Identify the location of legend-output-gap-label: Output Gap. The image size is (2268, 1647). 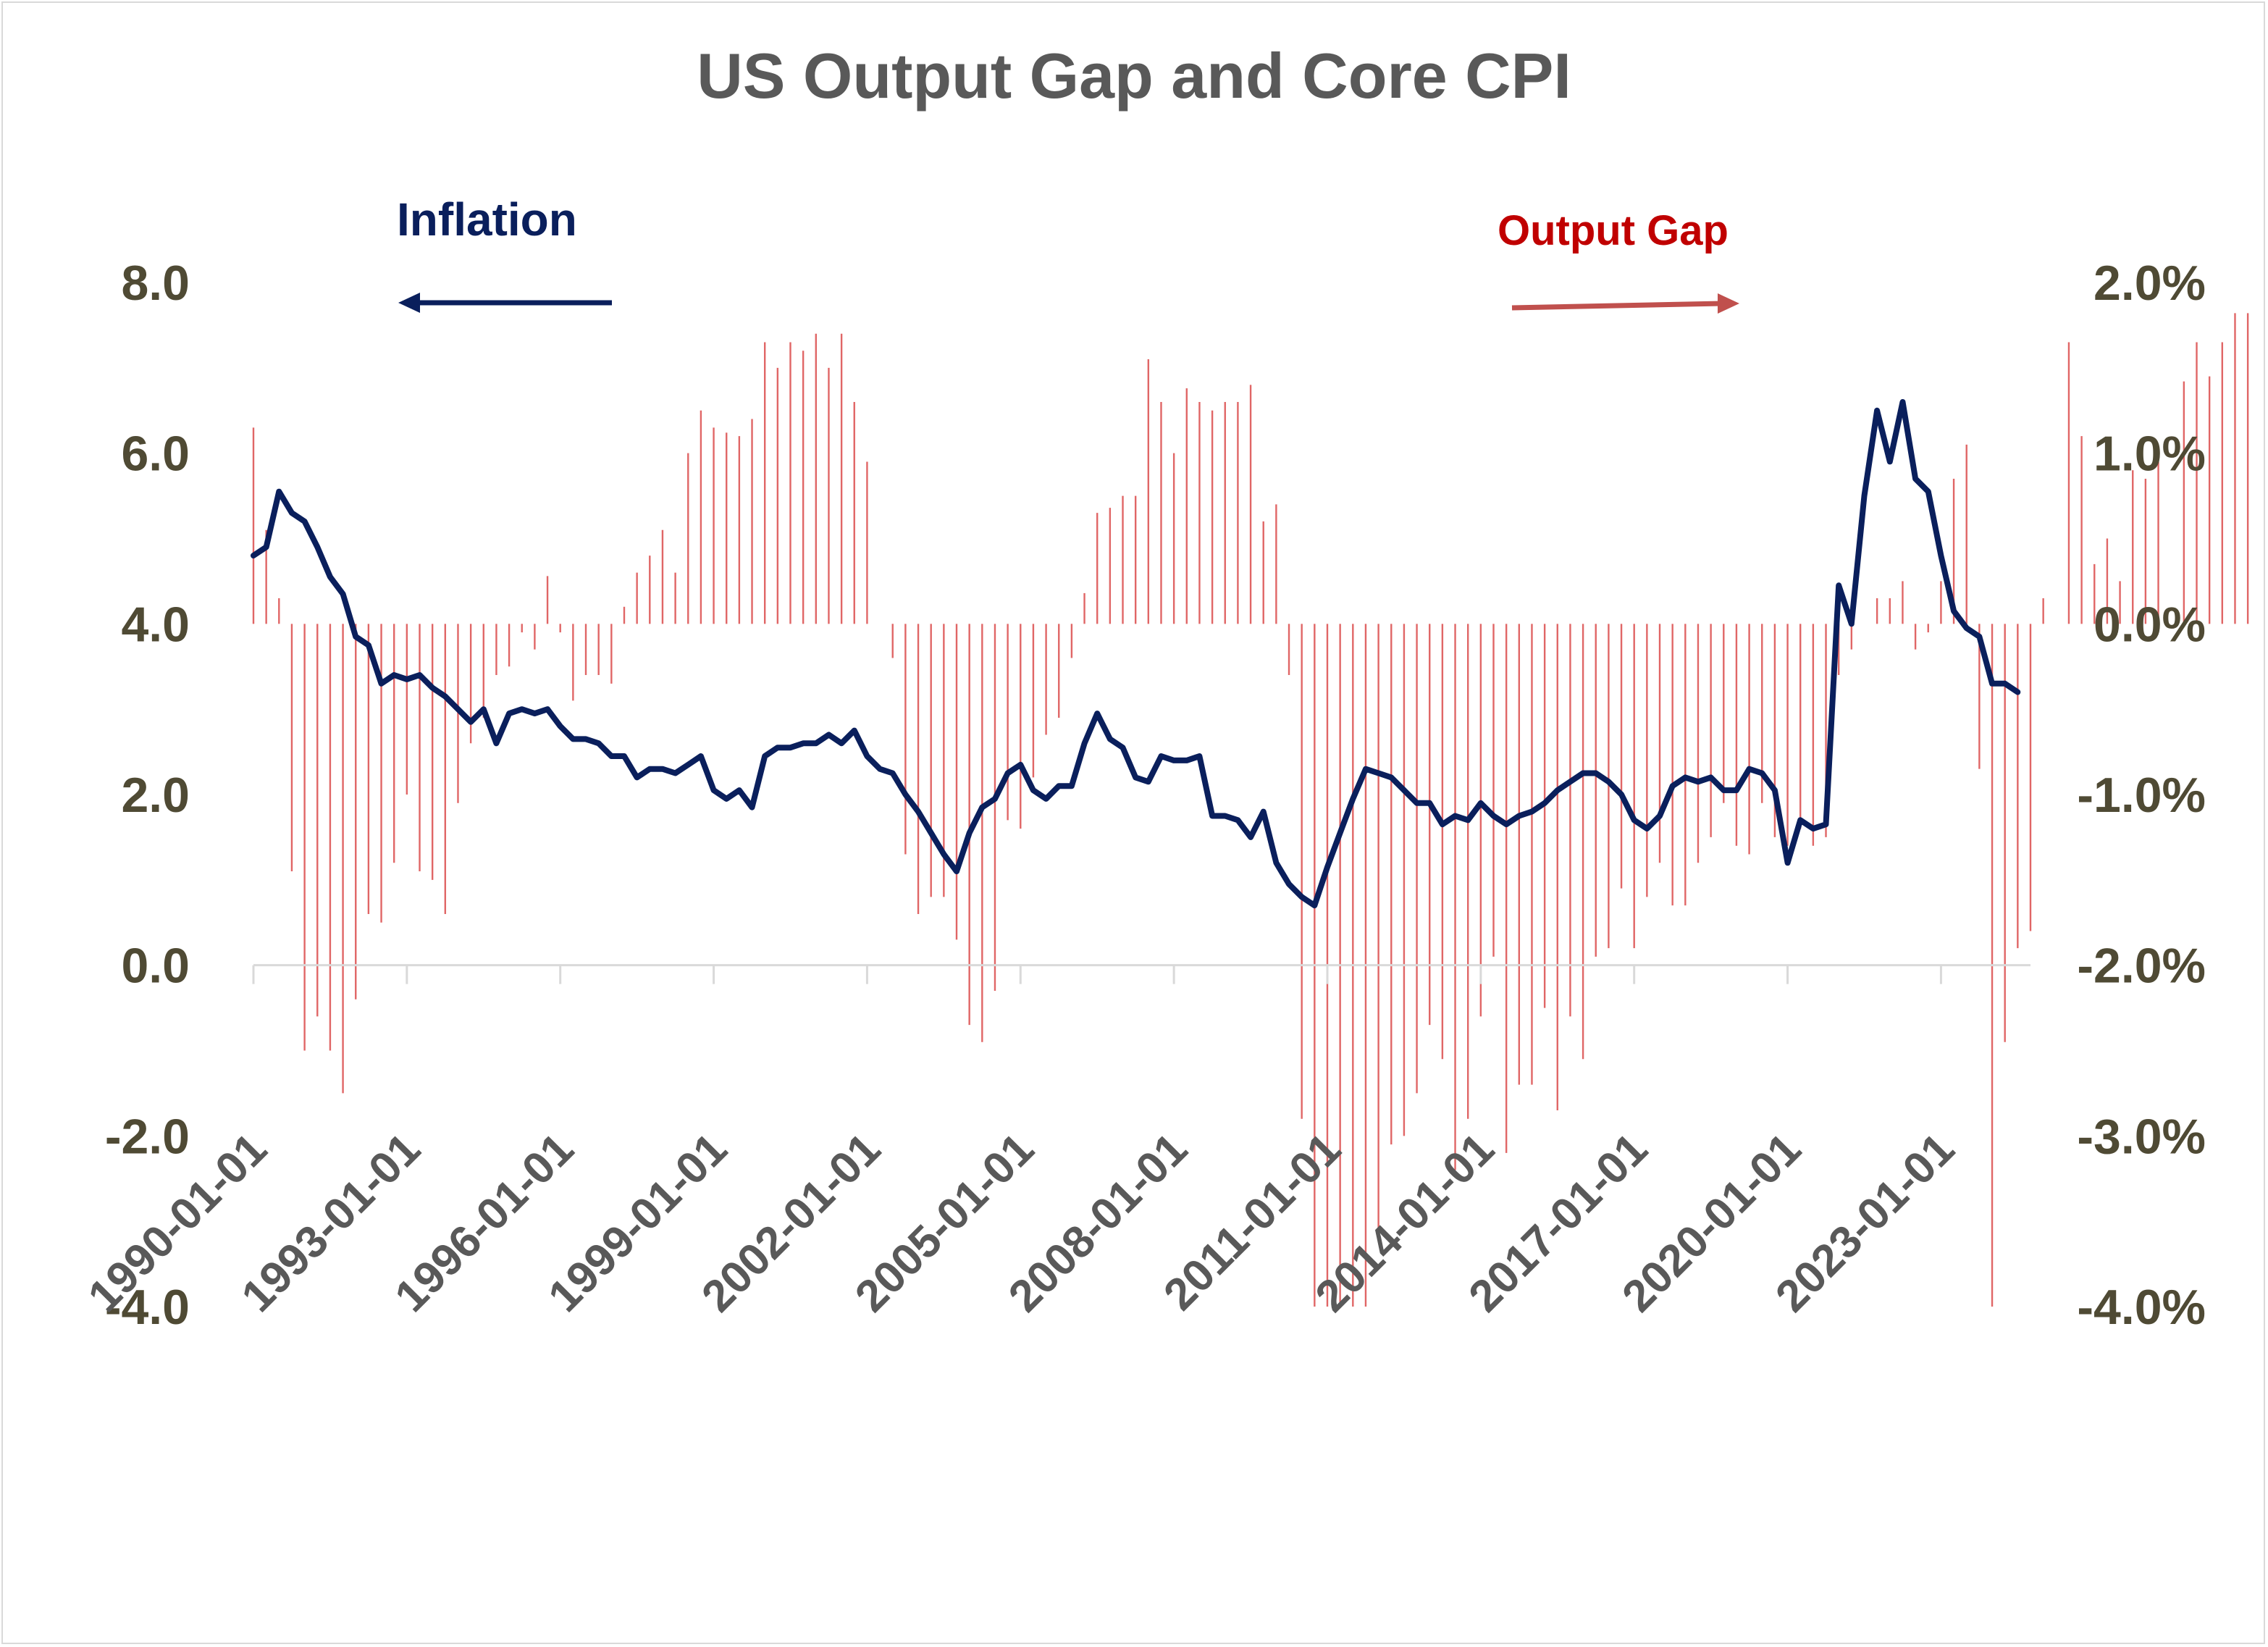
(1613, 231).